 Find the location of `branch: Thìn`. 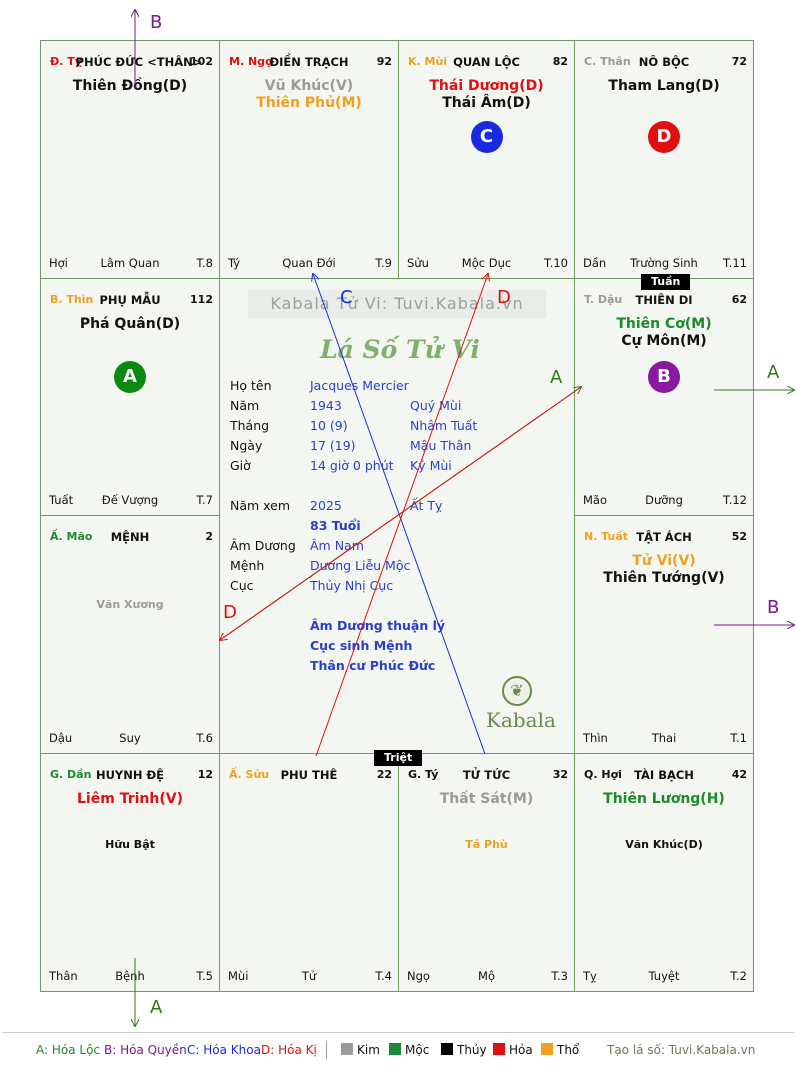

branch: Thìn is located at coordinates (595, 738).